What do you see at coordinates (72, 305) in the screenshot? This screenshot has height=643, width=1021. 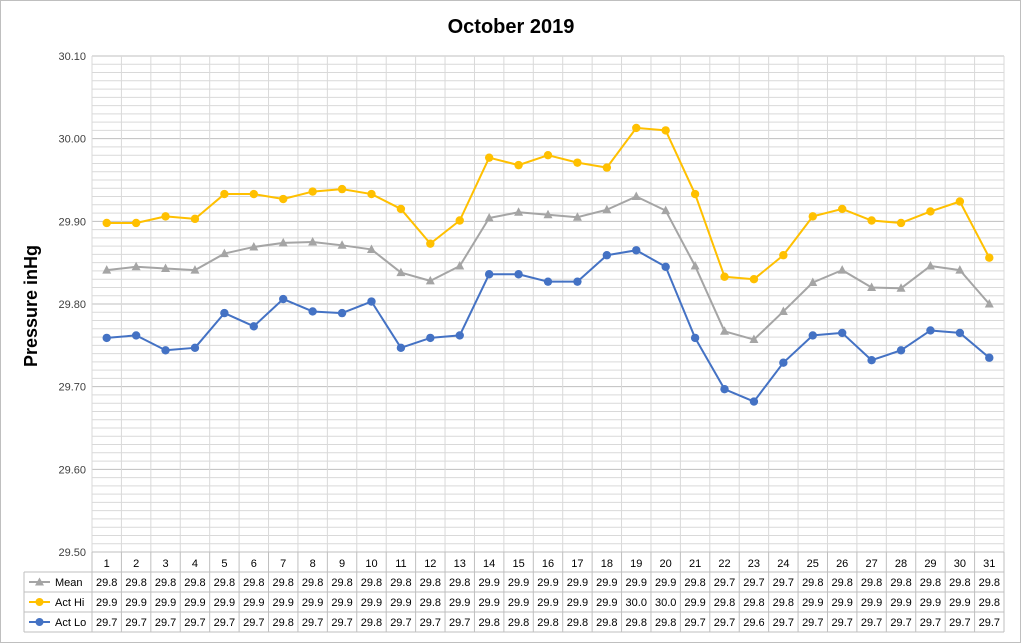 I see `y-tick-labels: 29.50 29.60 29.70 29.80 29.90 30.00 30.10` at bounding box center [72, 305].